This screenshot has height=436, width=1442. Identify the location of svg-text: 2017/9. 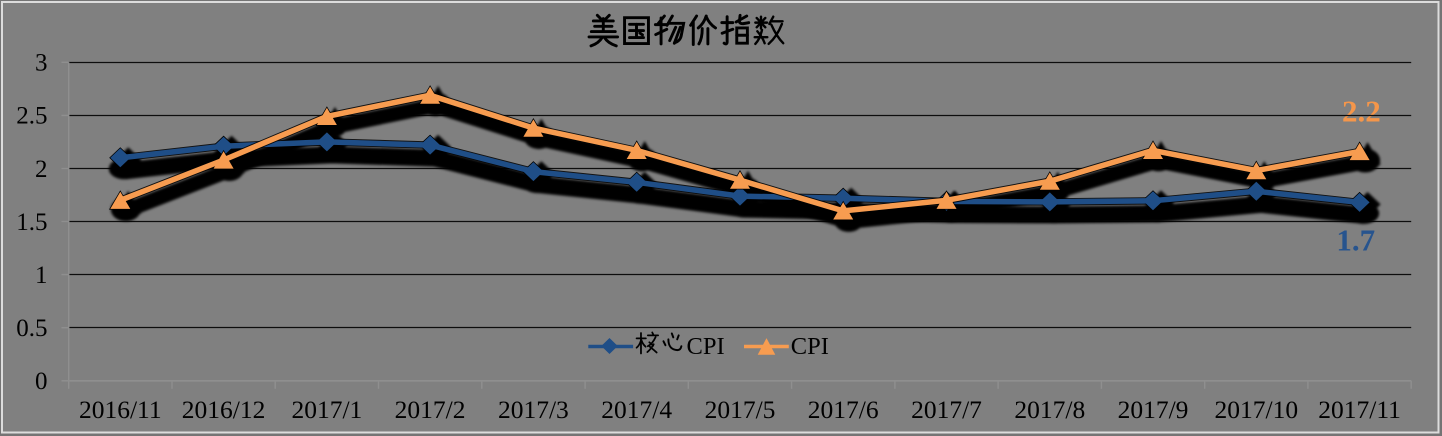
(1153, 409).